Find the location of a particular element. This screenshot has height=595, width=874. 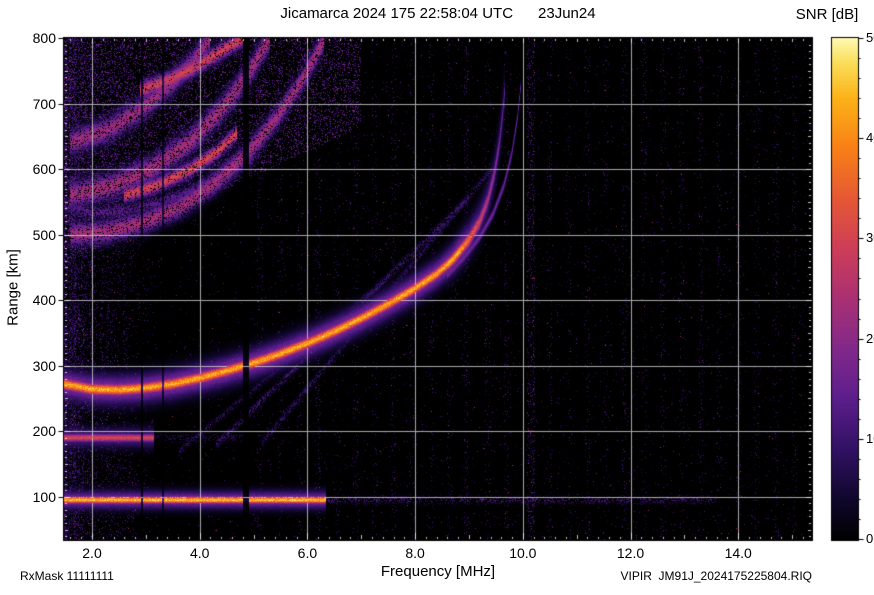

y-tick-label: 700 is located at coordinates (44, 103).